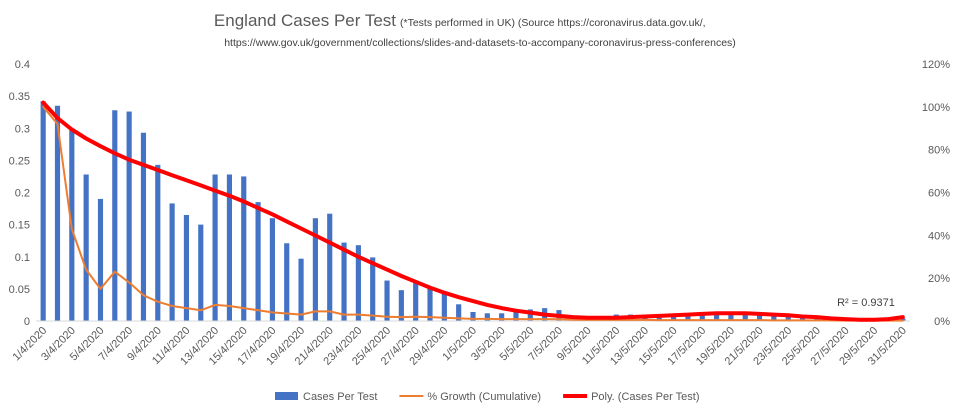 The width and height of the screenshot is (960, 416). What do you see at coordinates (19, 226) in the screenshot?
I see `y-left-tick-label: 0.15` at bounding box center [19, 226].